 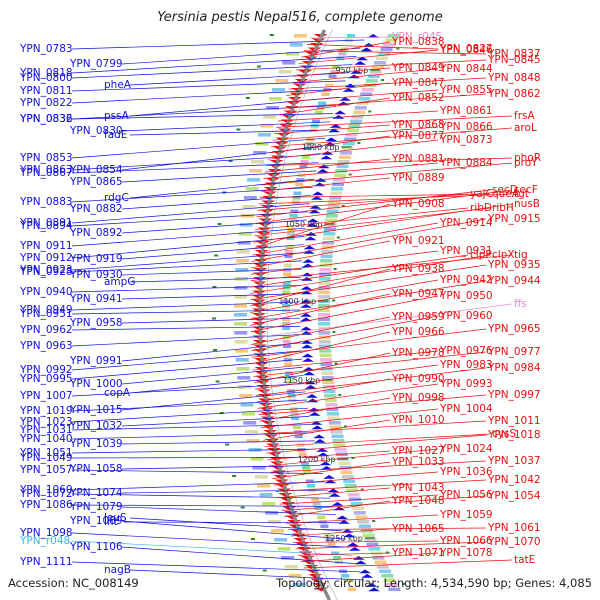 What do you see at coordinates (96, 299) in the screenshot?
I see `gene-label: YPN_0941` at bounding box center [96, 299].